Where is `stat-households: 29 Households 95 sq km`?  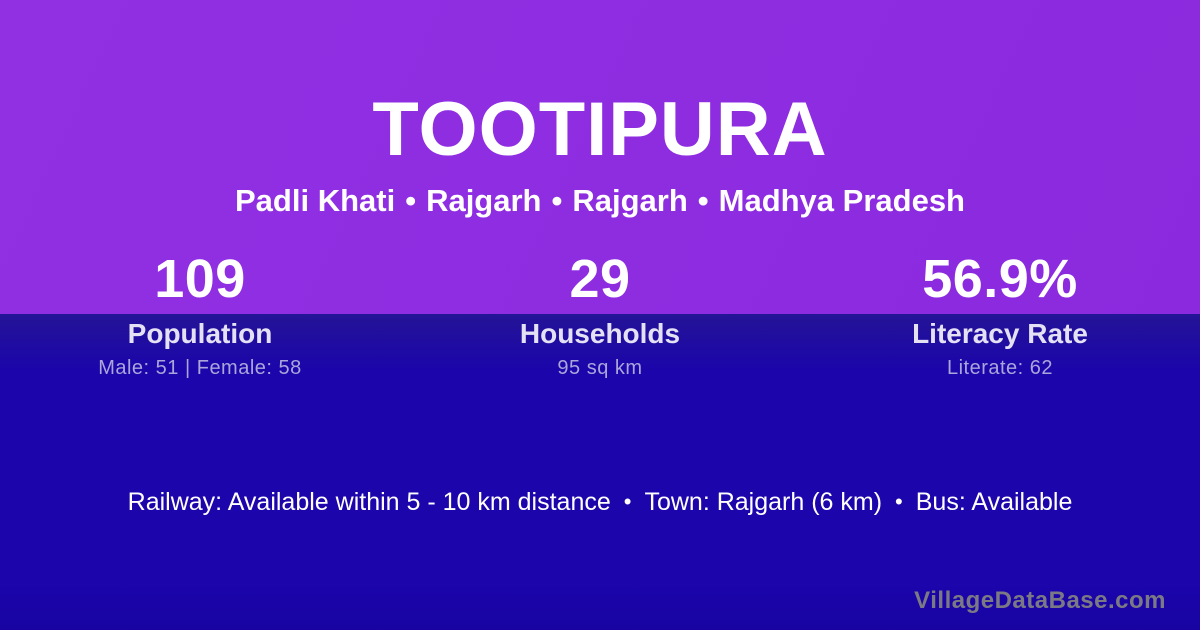
stat-households: 29 Households 95 sq km is located at coordinates (600, 314).